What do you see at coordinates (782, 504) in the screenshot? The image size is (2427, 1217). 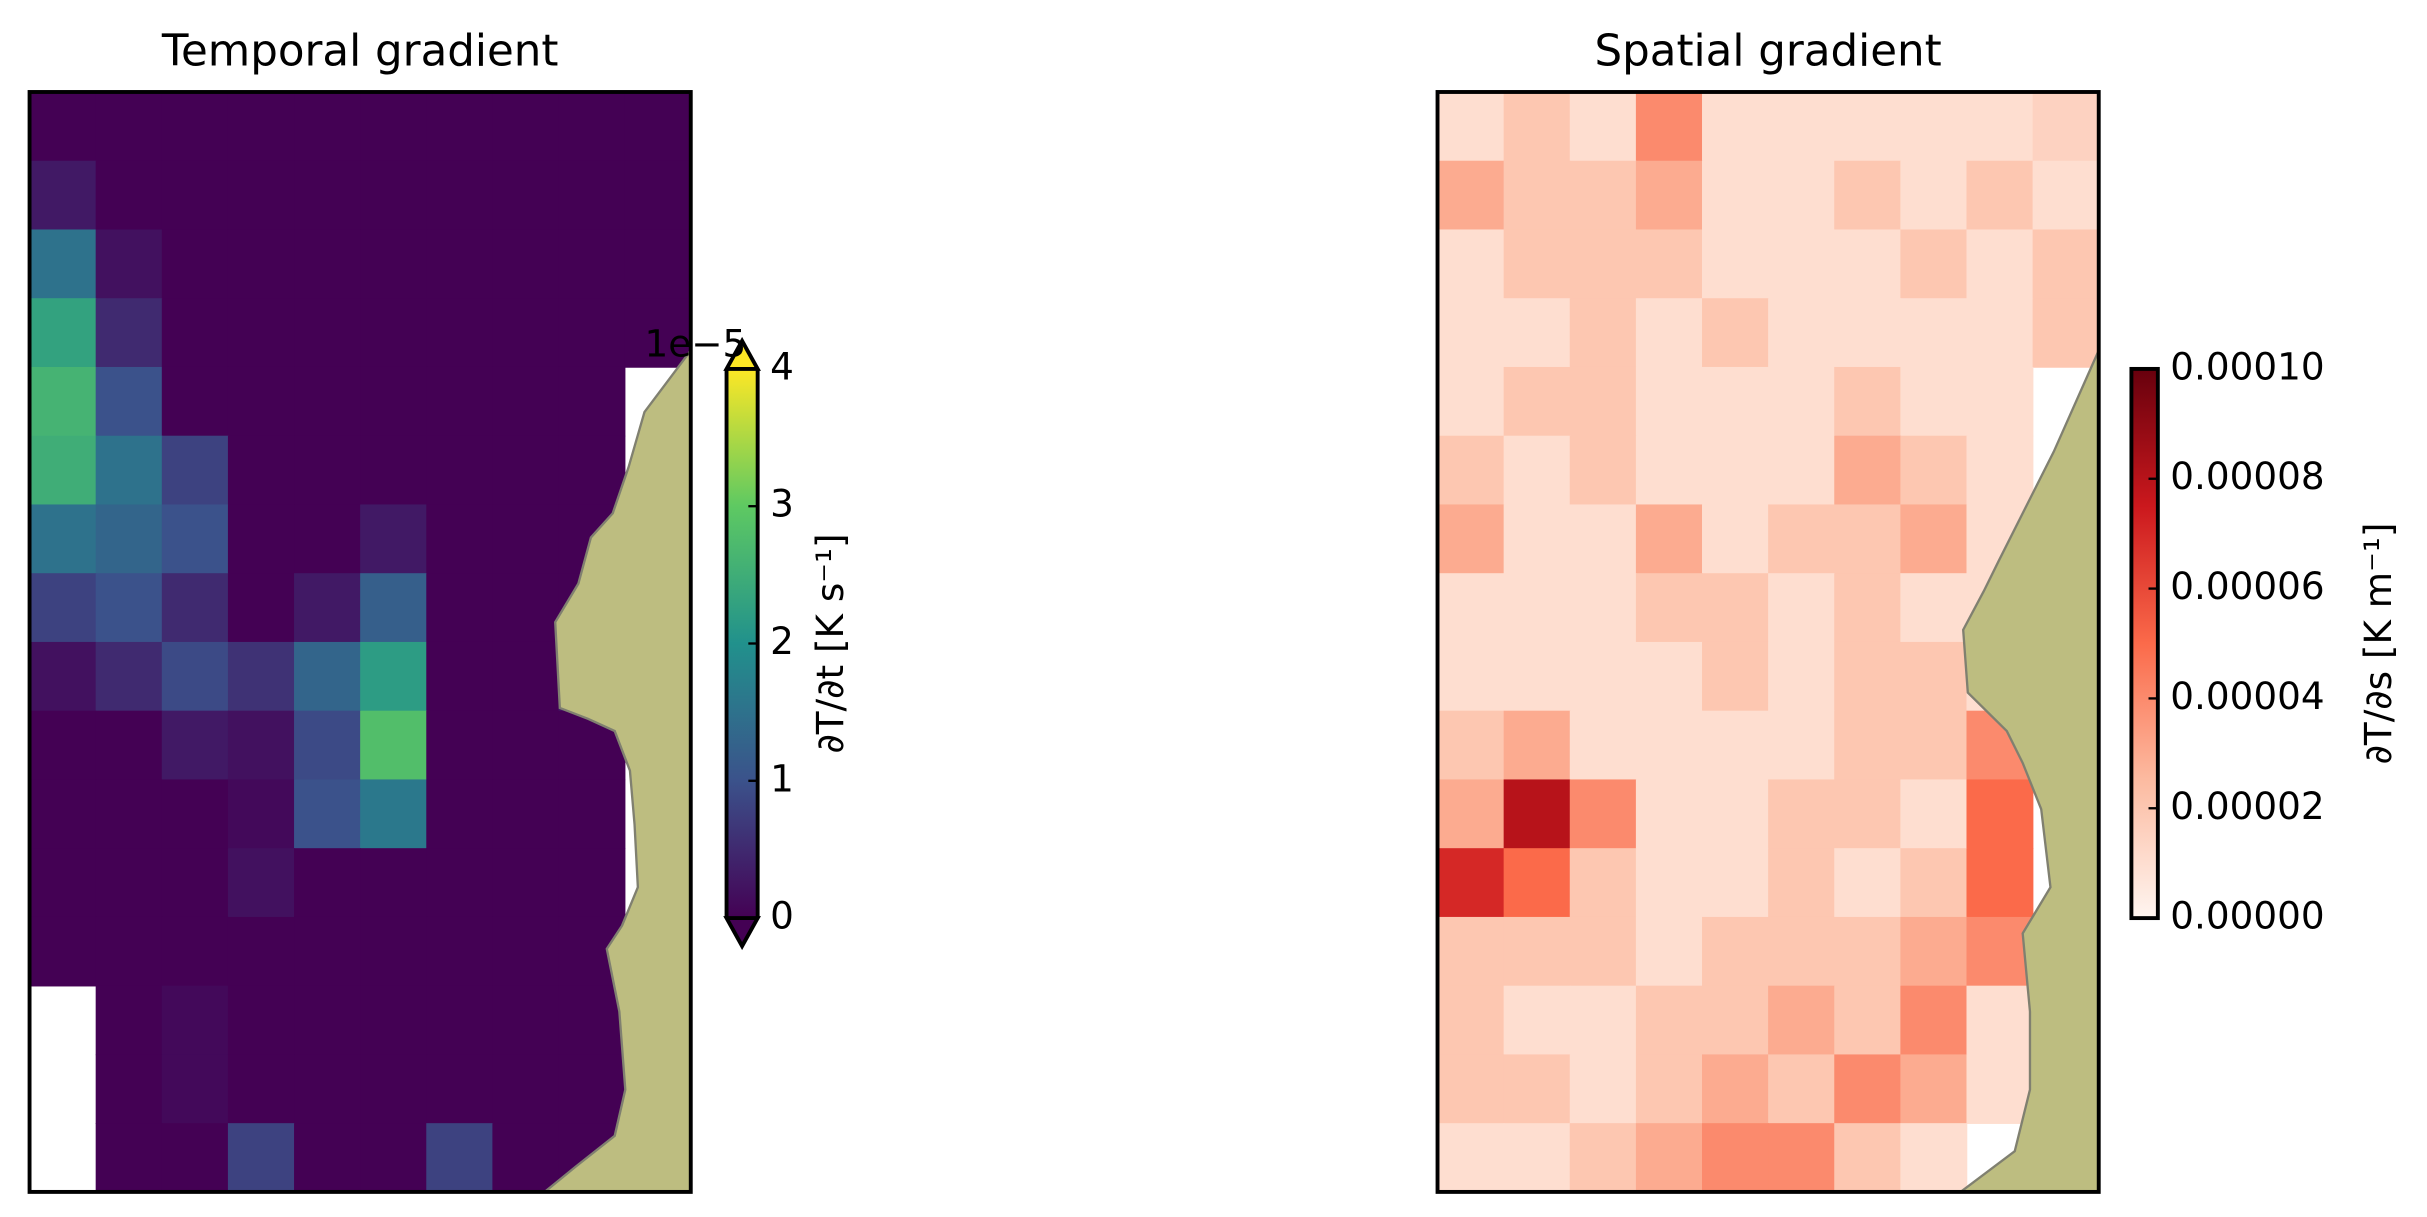 I see `colorbar-tick-label: 3` at bounding box center [782, 504].